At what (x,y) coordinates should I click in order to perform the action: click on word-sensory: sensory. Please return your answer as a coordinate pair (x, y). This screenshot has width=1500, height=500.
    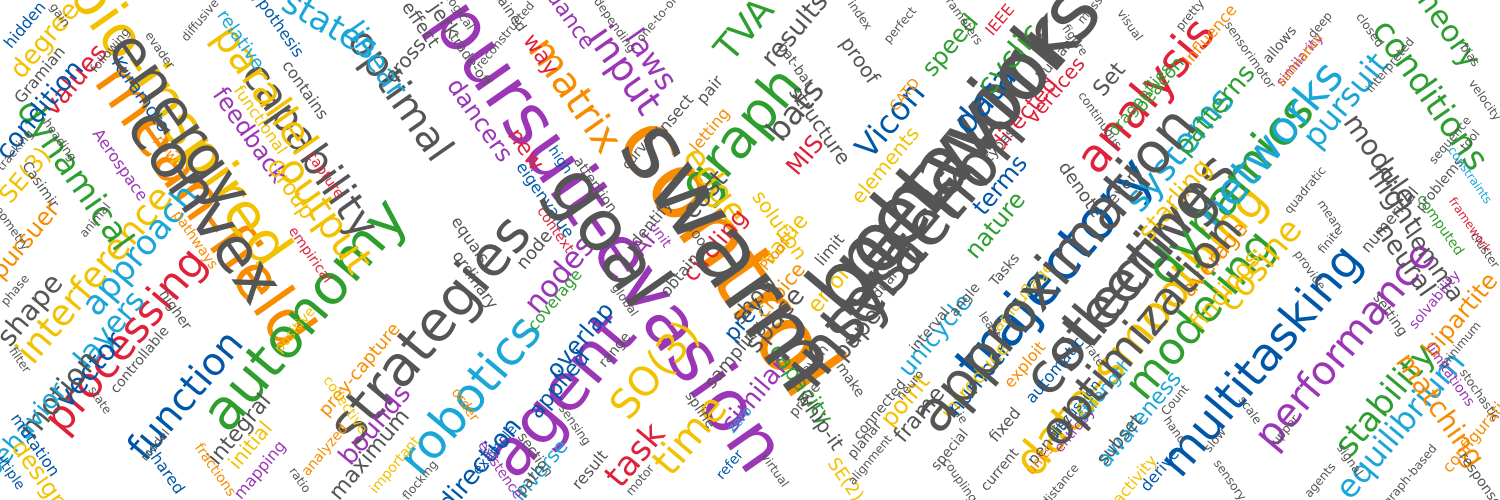
    Looking at the image, I should click on (1230, 478).